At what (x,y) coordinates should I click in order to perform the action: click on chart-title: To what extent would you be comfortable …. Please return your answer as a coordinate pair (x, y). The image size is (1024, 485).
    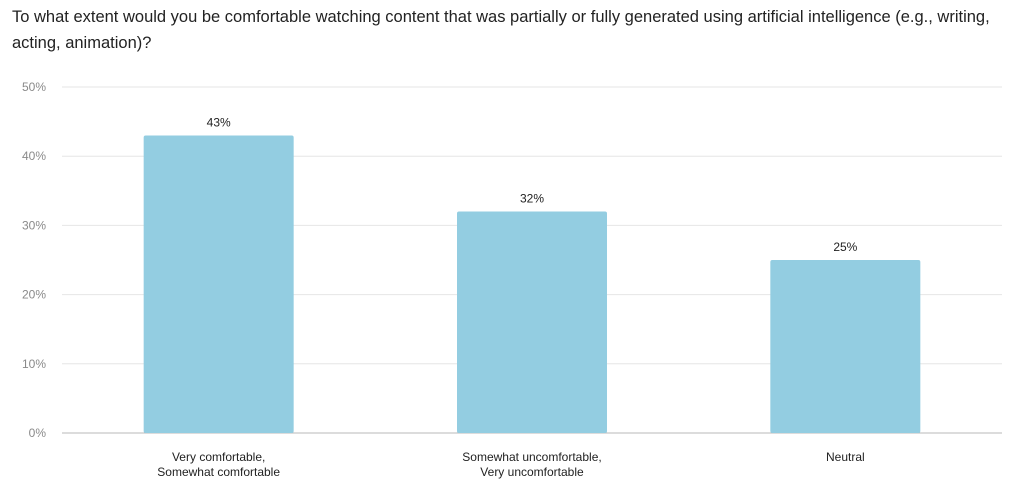
    Looking at the image, I should click on (501, 30).